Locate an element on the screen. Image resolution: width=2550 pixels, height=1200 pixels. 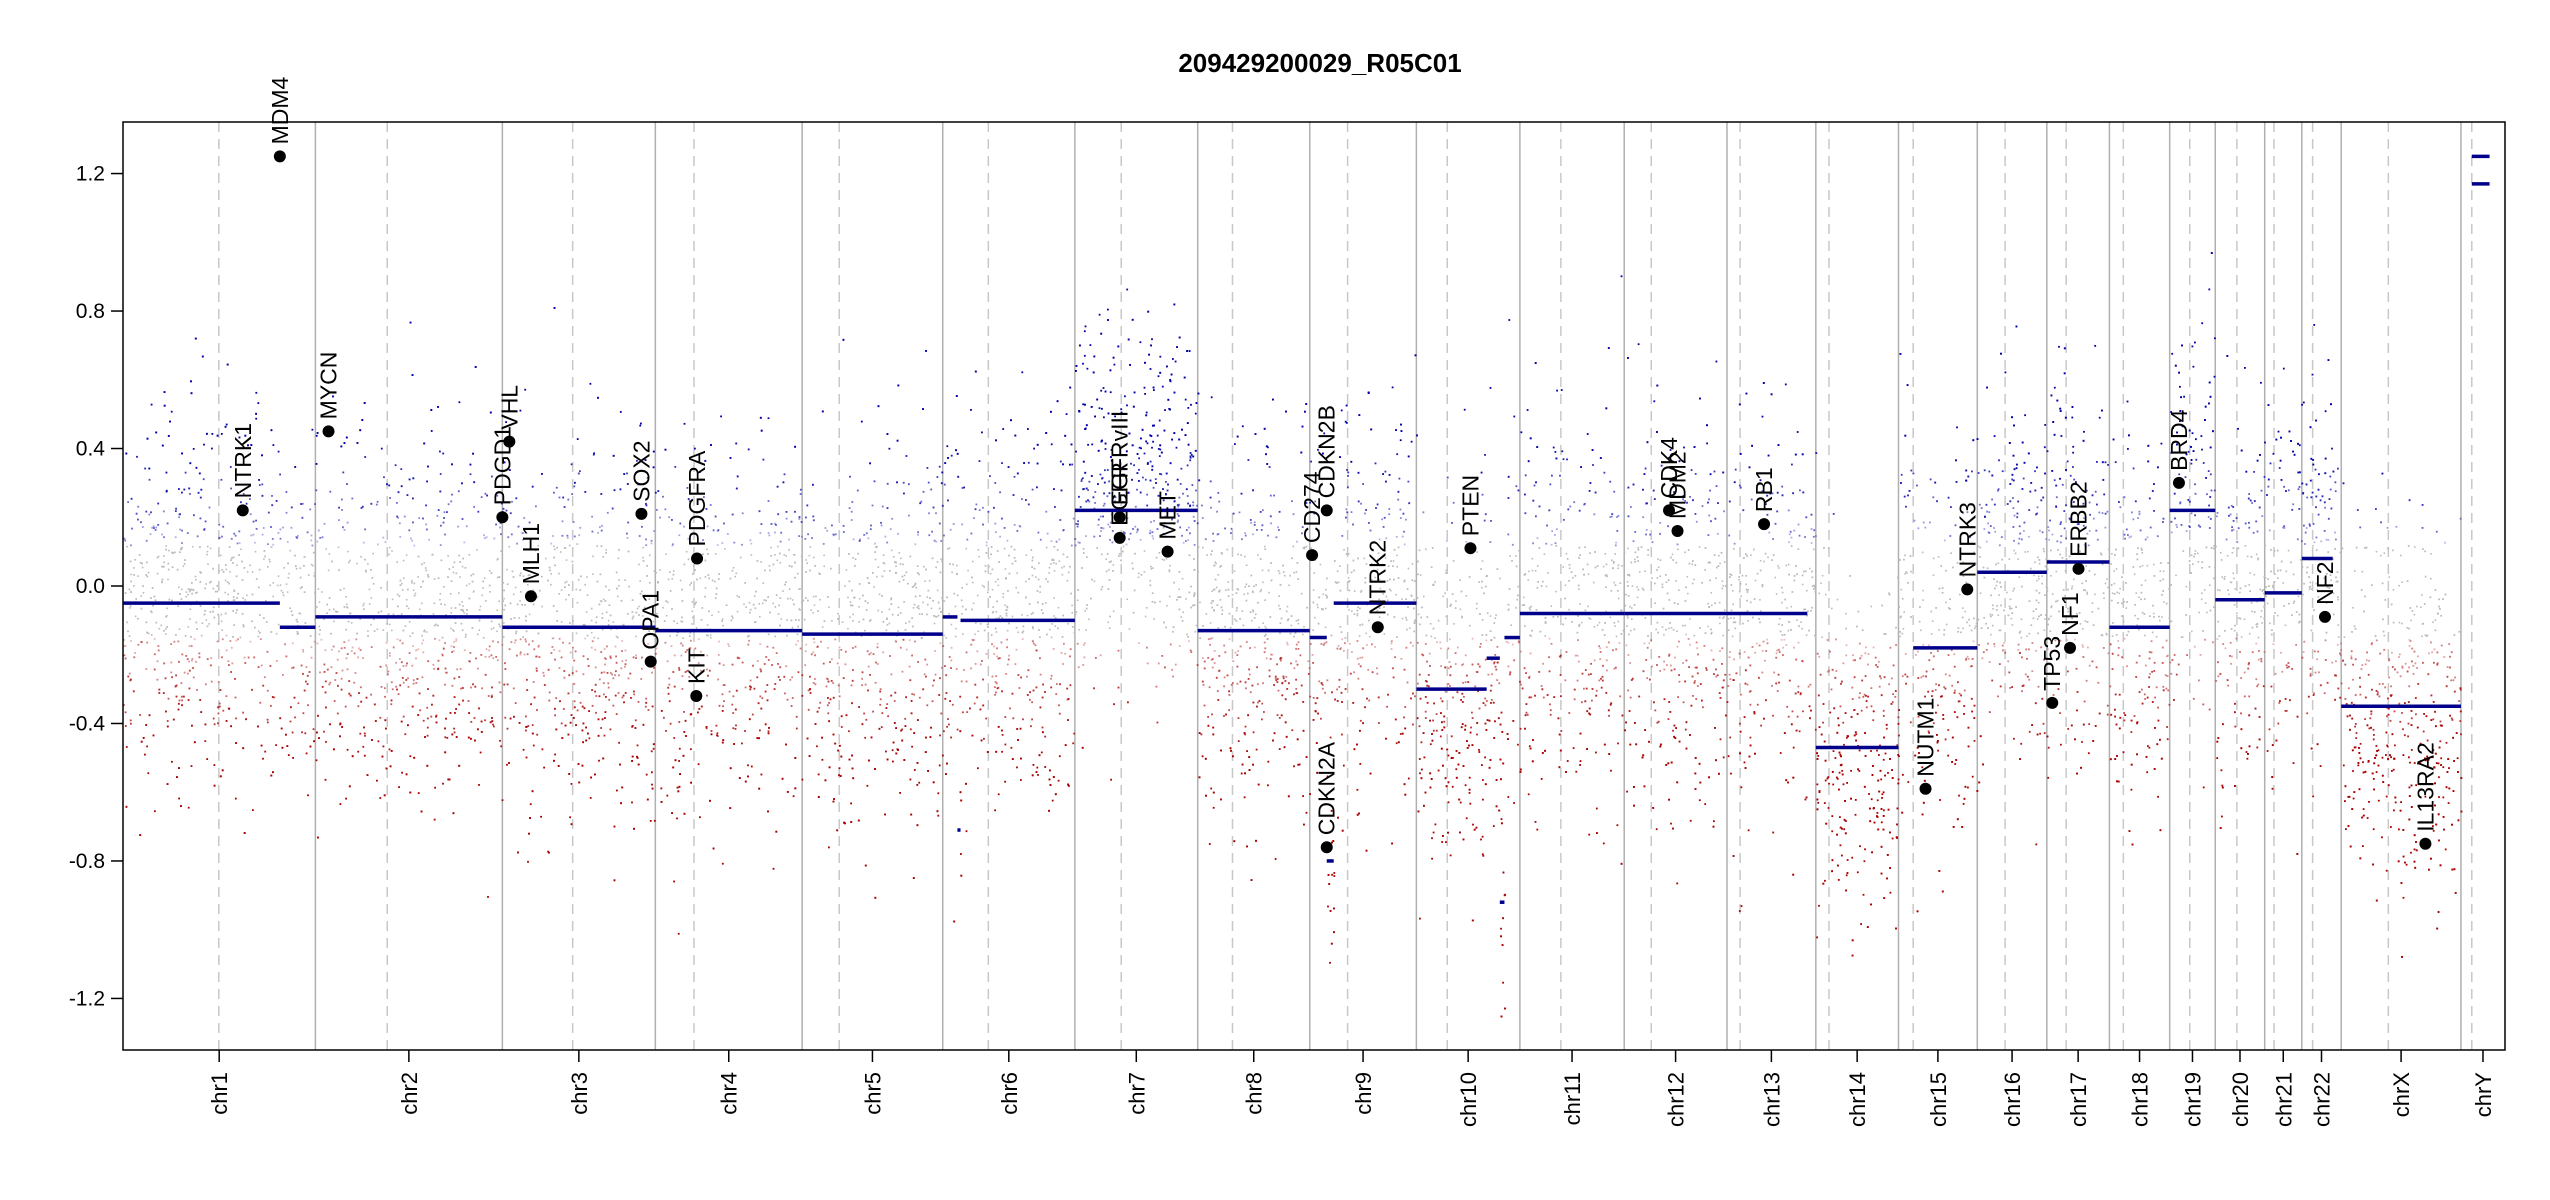
chromosome-label: chr4 is located at coordinates (729, 1093).